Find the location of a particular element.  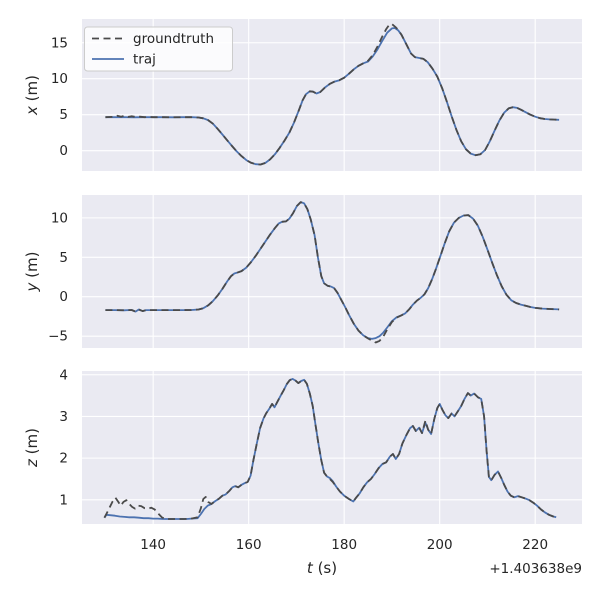

y-tick-label-x: 0 is located at coordinates (63, 151).